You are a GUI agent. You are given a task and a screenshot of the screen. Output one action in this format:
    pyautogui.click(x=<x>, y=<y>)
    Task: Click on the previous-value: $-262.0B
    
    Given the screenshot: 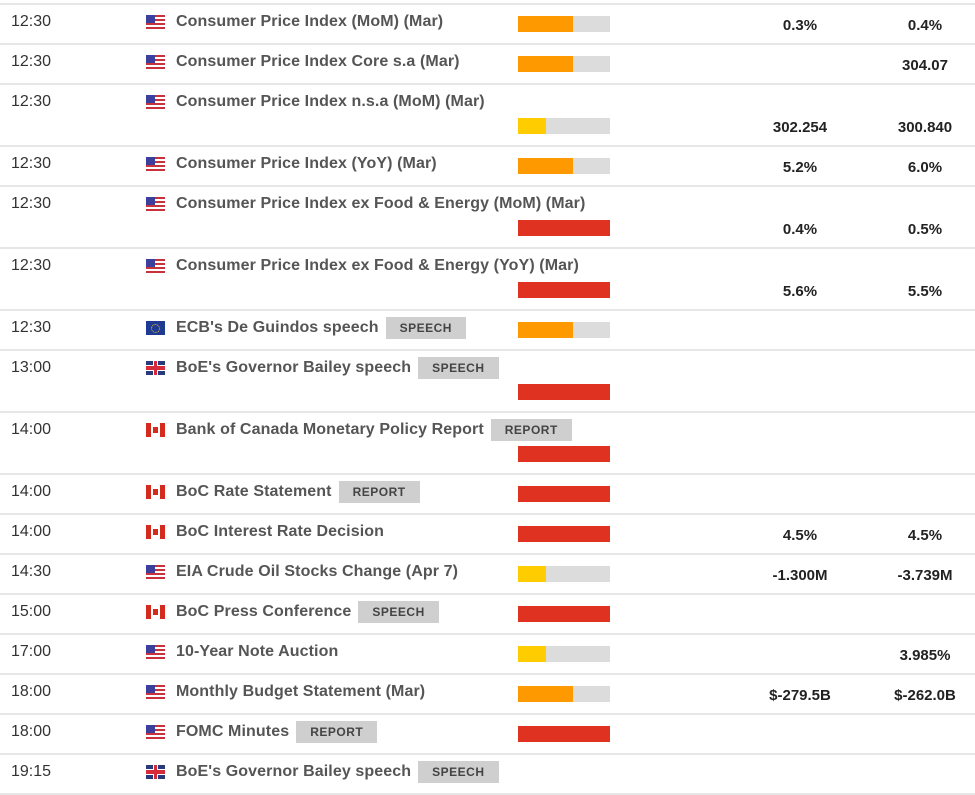 What is the action you would take?
    pyautogui.click(x=925, y=695)
    